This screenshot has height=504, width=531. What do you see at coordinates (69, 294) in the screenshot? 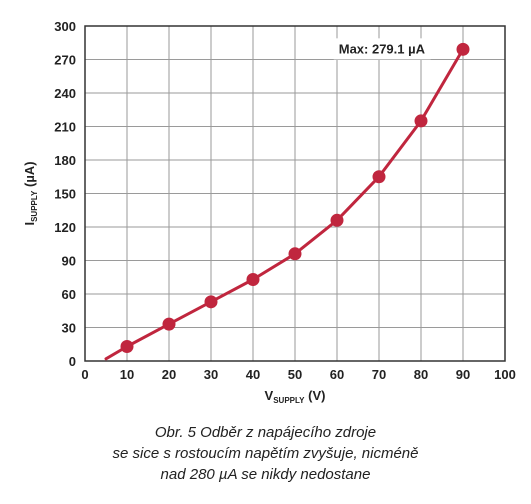
I see `y-tick-label: 60` at bounding box center [69, 294].